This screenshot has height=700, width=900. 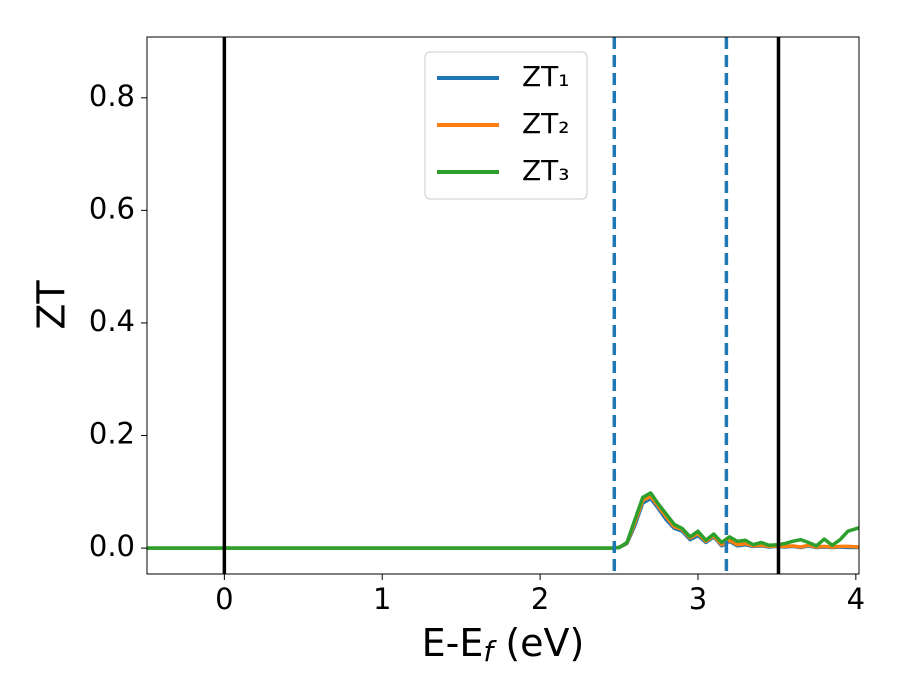 What do you see at coordinates (698, 599) in the screenshot?
I see `x-tick-label: 3` at bounding box center [698, 599].